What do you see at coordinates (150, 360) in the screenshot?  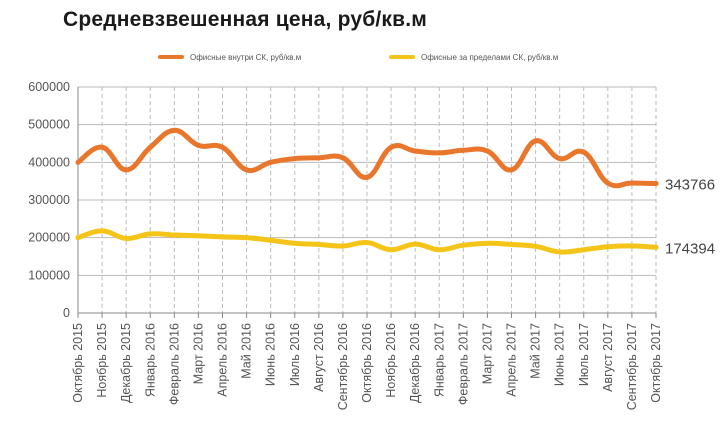 I see `x-tick-label: Январь 2016` at bounding box center [150, 360].